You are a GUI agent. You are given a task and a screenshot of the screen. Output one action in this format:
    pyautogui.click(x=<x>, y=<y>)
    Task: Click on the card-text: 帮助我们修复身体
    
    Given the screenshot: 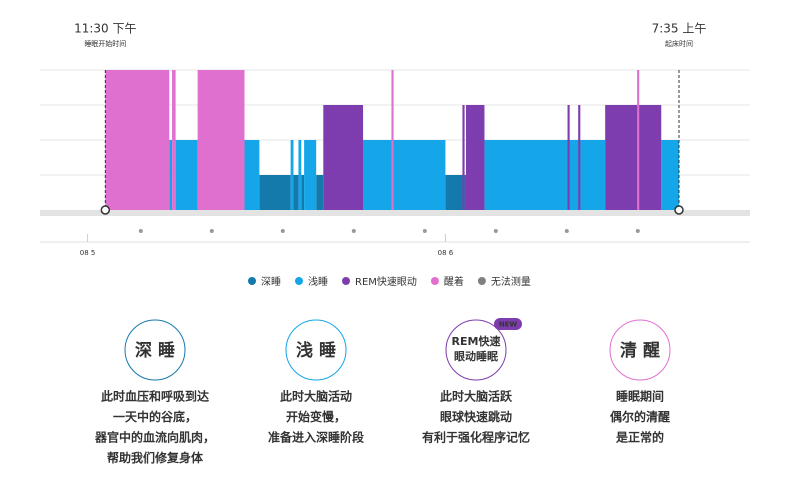 What is the action you would take?
    pyautogui.click(x=155, y=457)
    